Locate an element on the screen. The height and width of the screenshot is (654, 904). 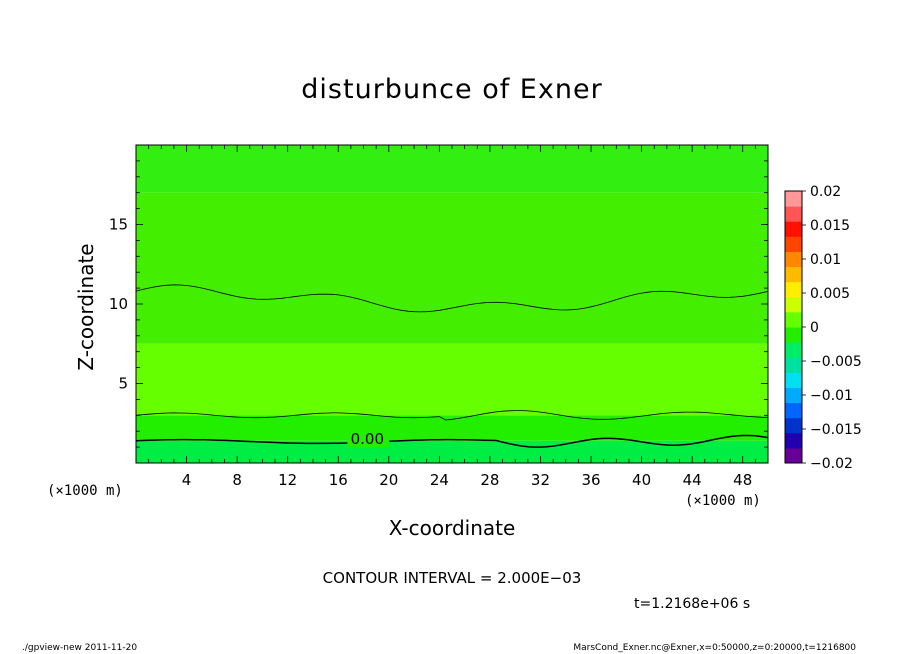
x-tick-label: 20 is located at coordinates (388, 480).